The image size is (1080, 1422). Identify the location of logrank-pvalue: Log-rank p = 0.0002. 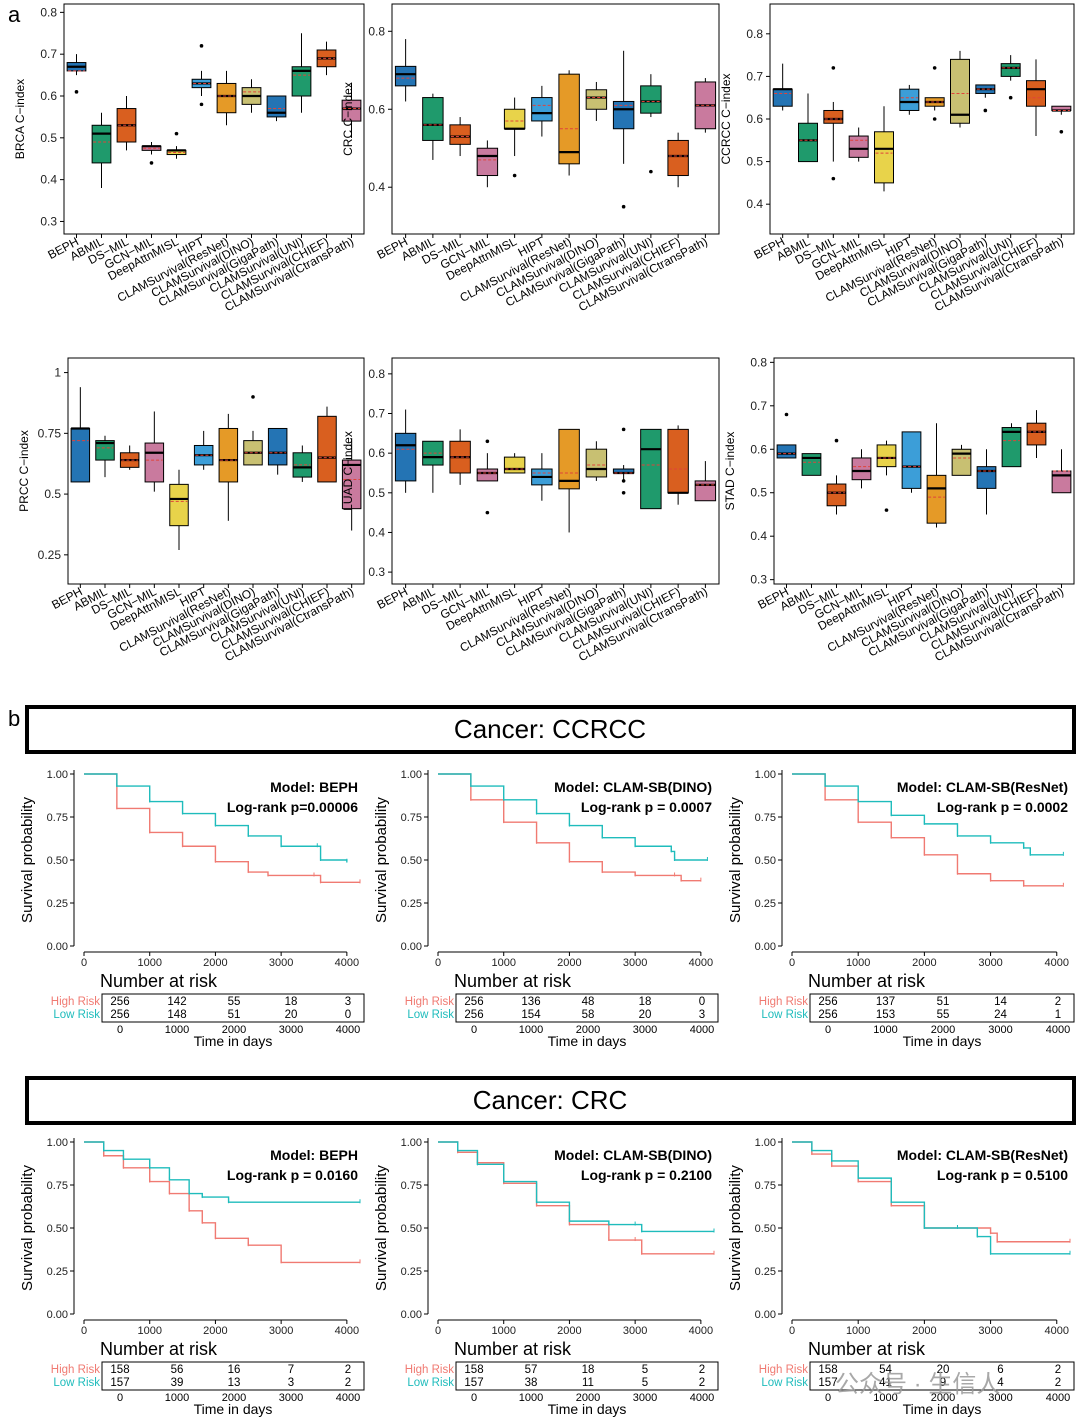
(1002, 807).